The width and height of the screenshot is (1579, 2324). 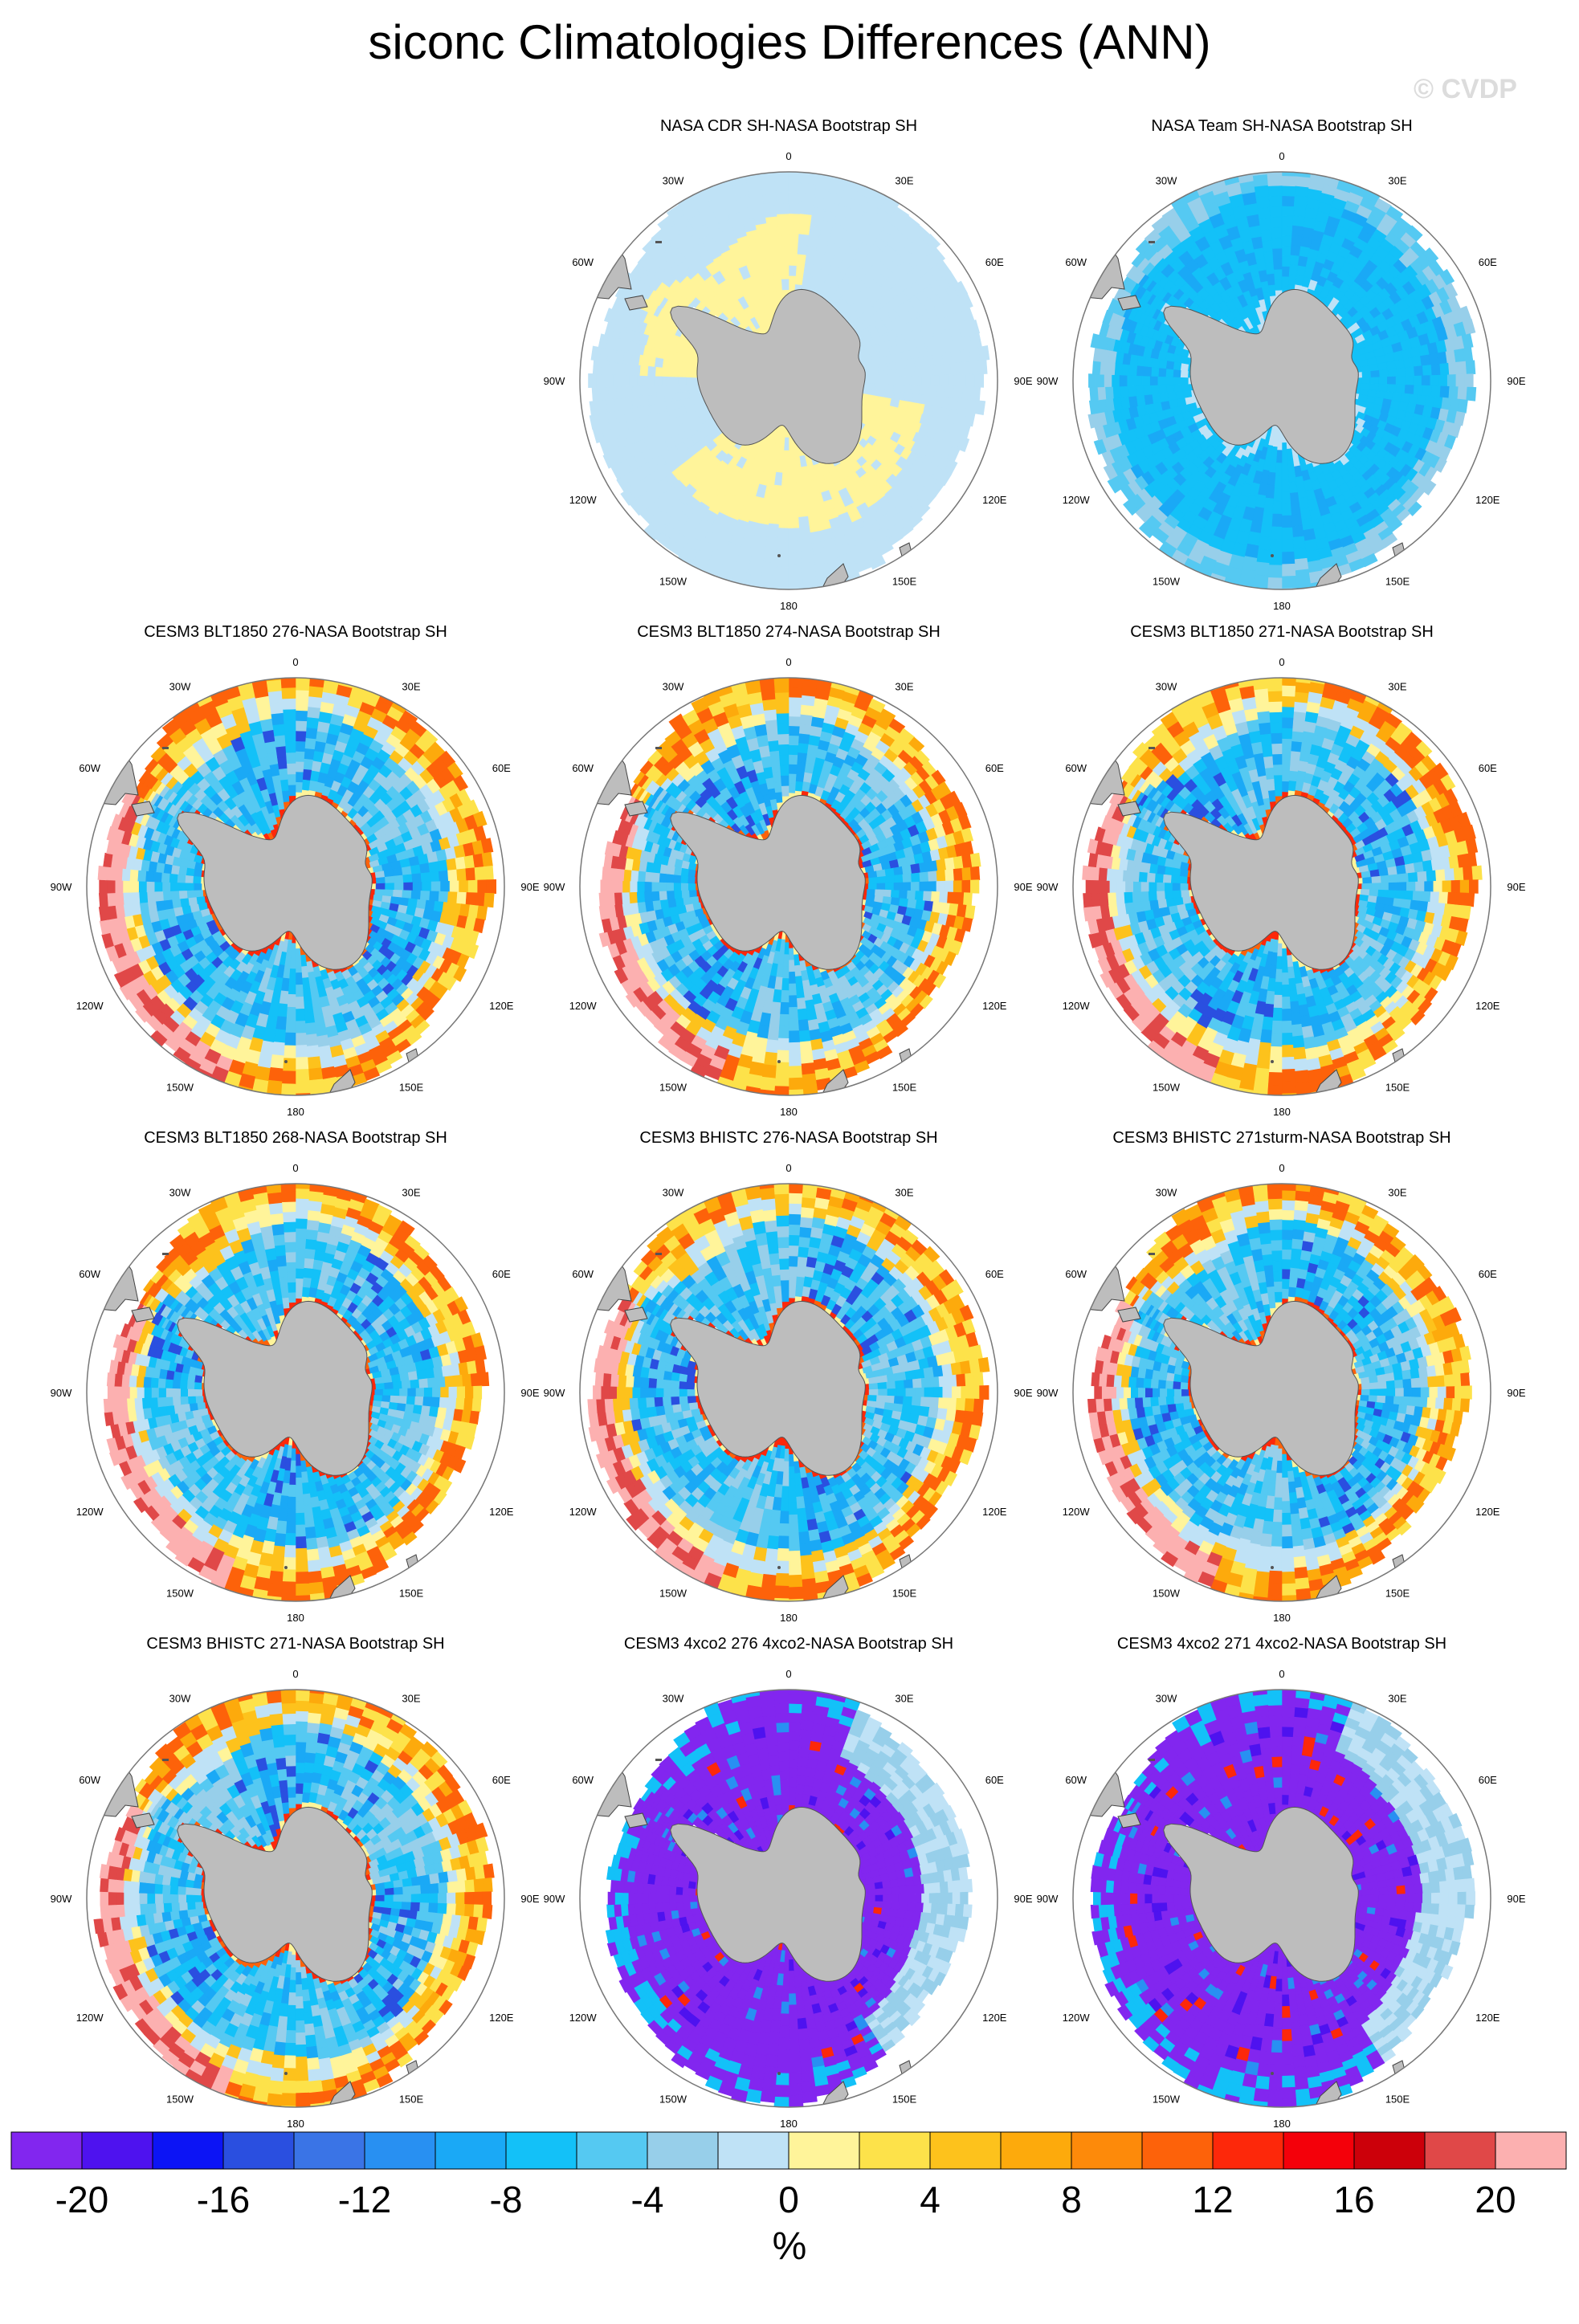 I want to click on lon-label-lower_right_1: 120E, so click(x=994, y=500).